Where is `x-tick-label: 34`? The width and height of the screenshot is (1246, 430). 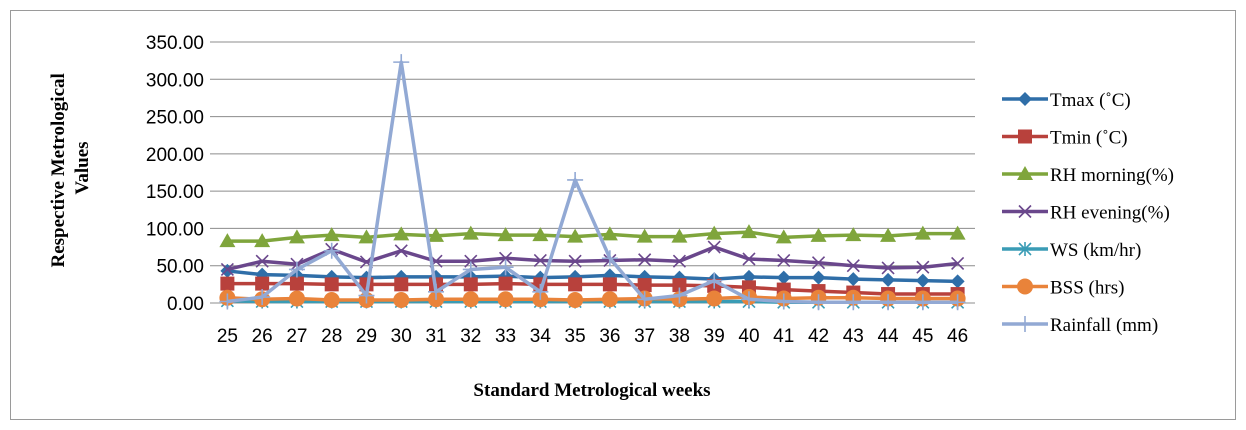 x-tick-label: 34 is located at coordinates (541, 336).